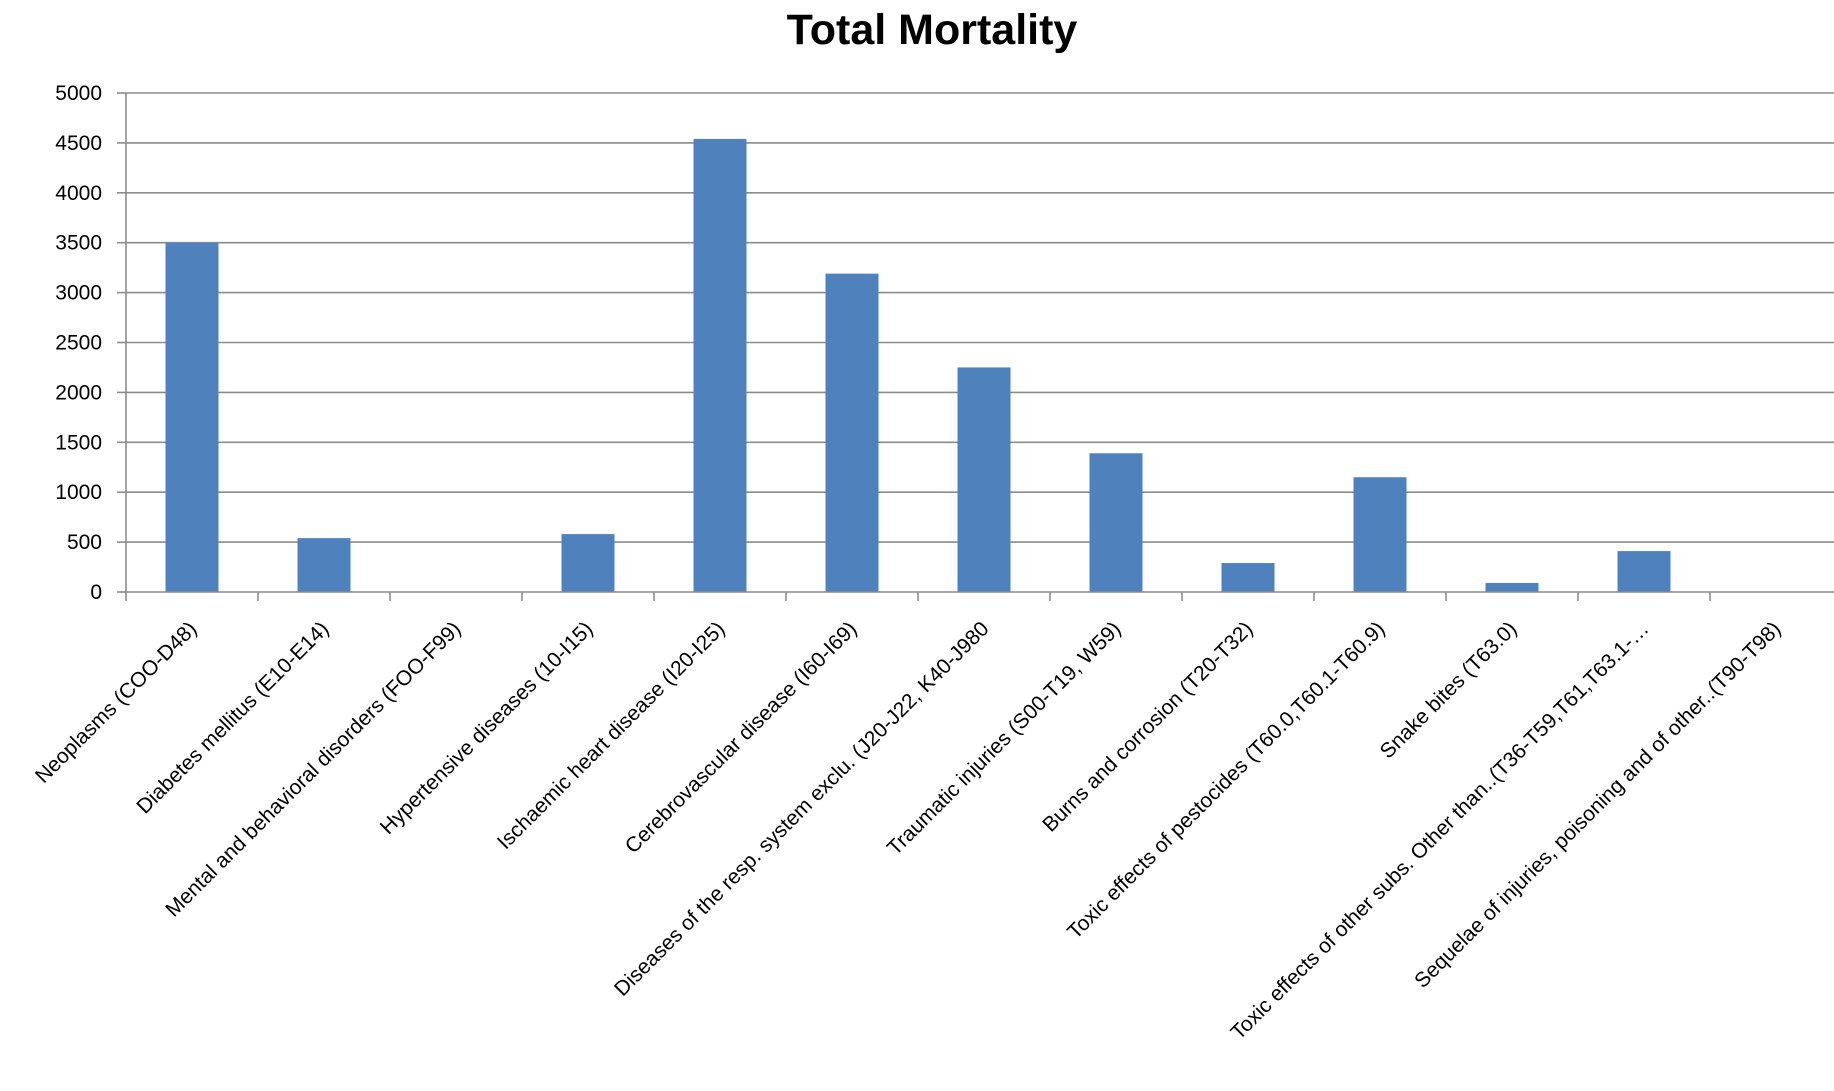 Image resolution: width=1834 pixels, height=1091 pixels. I want to click on y-tick-label: 1500, so click(78, 442).